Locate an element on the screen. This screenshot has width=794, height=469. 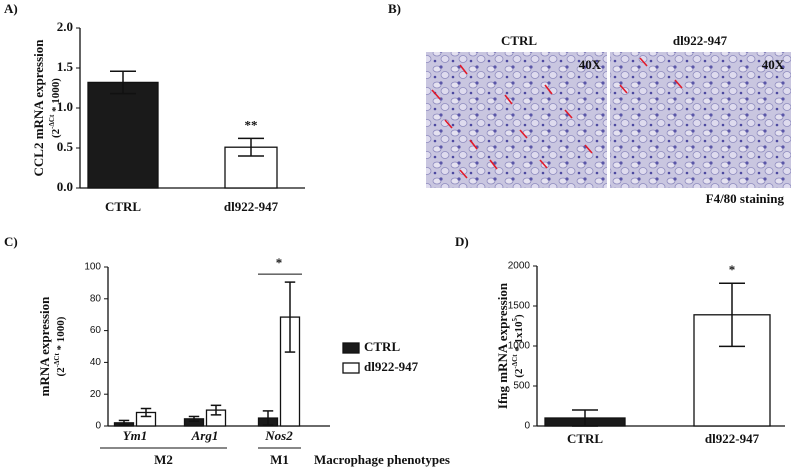
legend-label: dl922-947 is located at coordinates (391, 366).